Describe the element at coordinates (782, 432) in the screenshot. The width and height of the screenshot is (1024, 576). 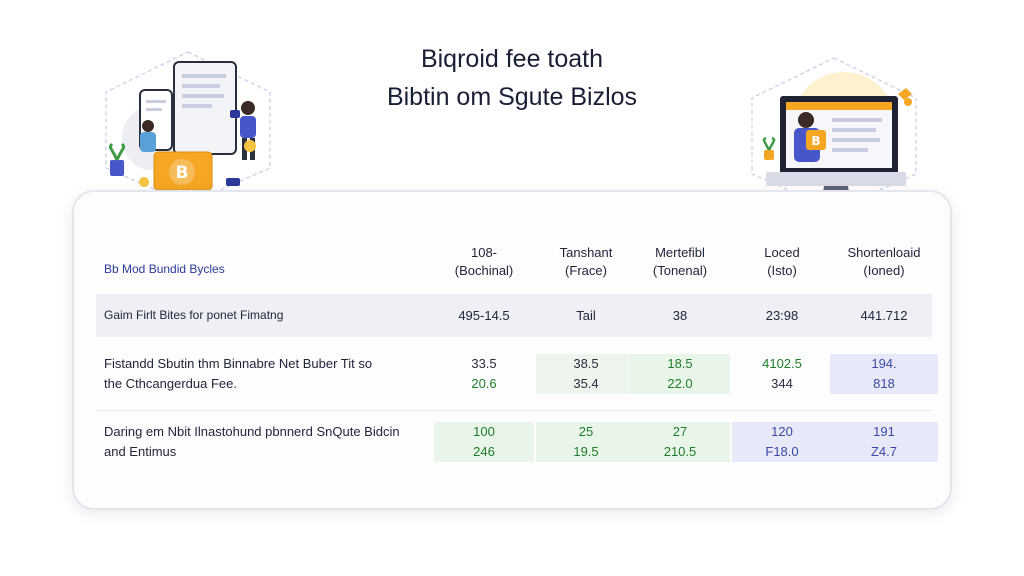
I see `cell-value: 120` at that location.